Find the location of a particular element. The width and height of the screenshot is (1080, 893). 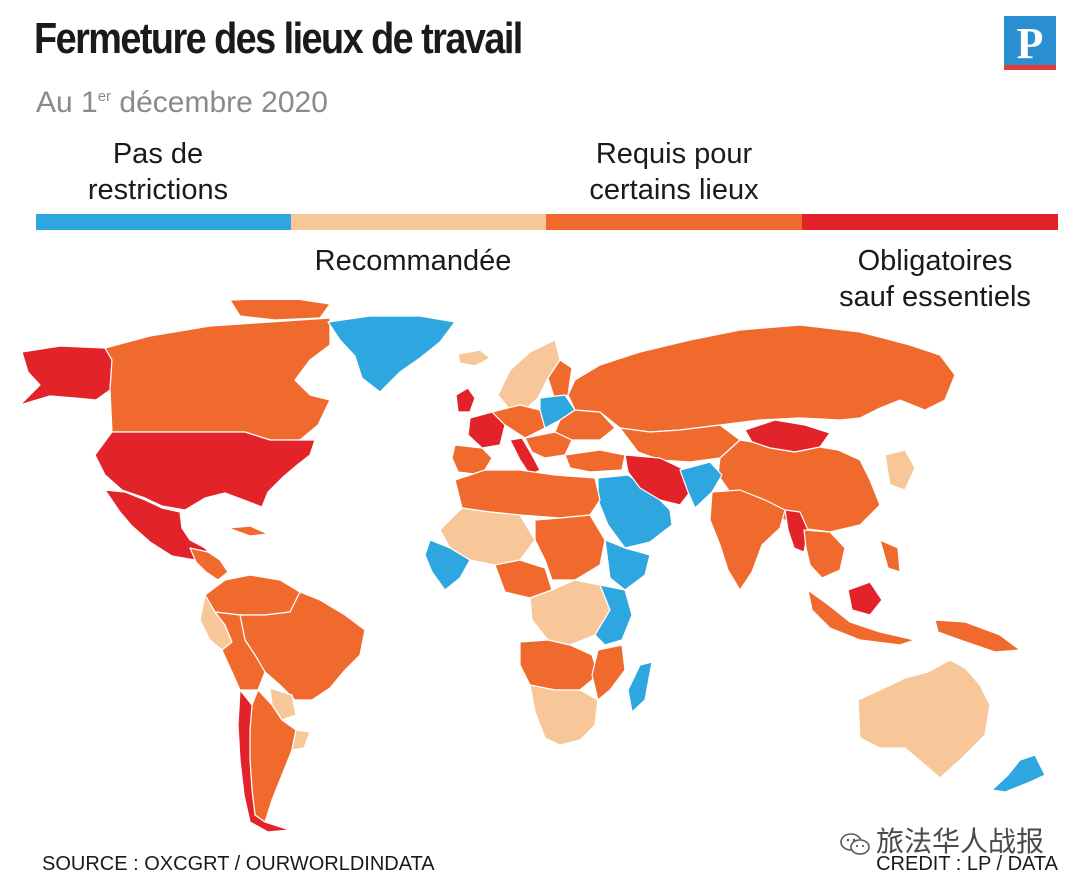

legend-label-none-line1: Pas de is located at coordinates (158, 154).